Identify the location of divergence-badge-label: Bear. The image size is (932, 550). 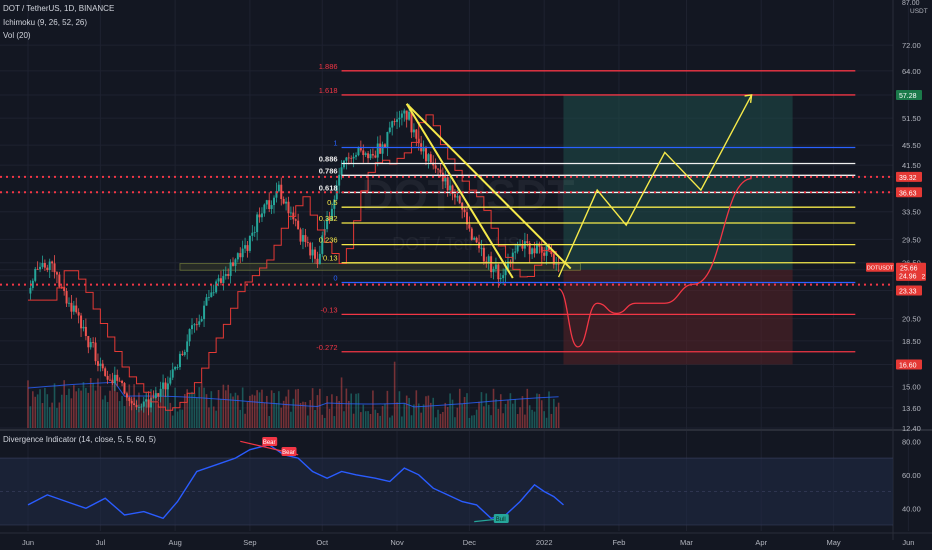
(288, 453).